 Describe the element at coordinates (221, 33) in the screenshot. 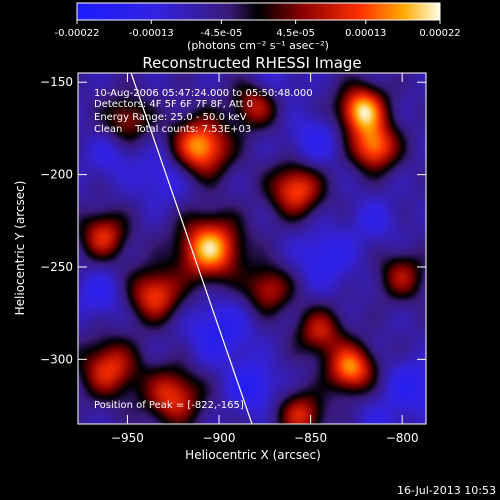

I see `colorbar-tick-label: -4.5e-05` at that location.